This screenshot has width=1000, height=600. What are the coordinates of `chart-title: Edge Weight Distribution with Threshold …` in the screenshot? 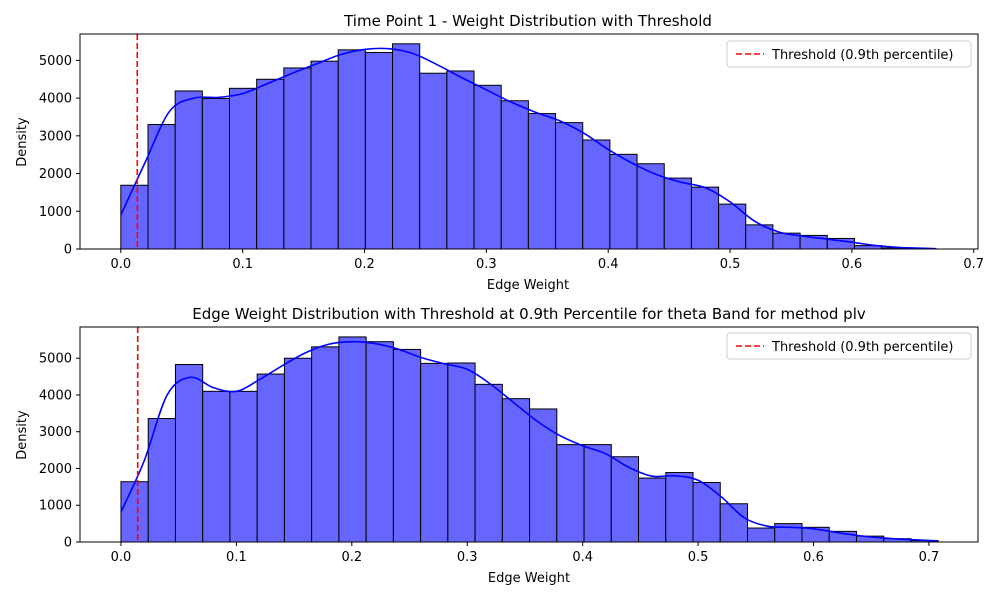 It's located at (529, 314).